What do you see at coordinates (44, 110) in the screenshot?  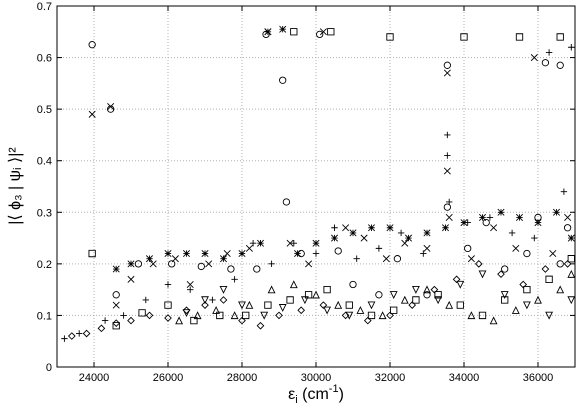 I see `y-tick-label: 0.5` at bounding box center [44, 110].